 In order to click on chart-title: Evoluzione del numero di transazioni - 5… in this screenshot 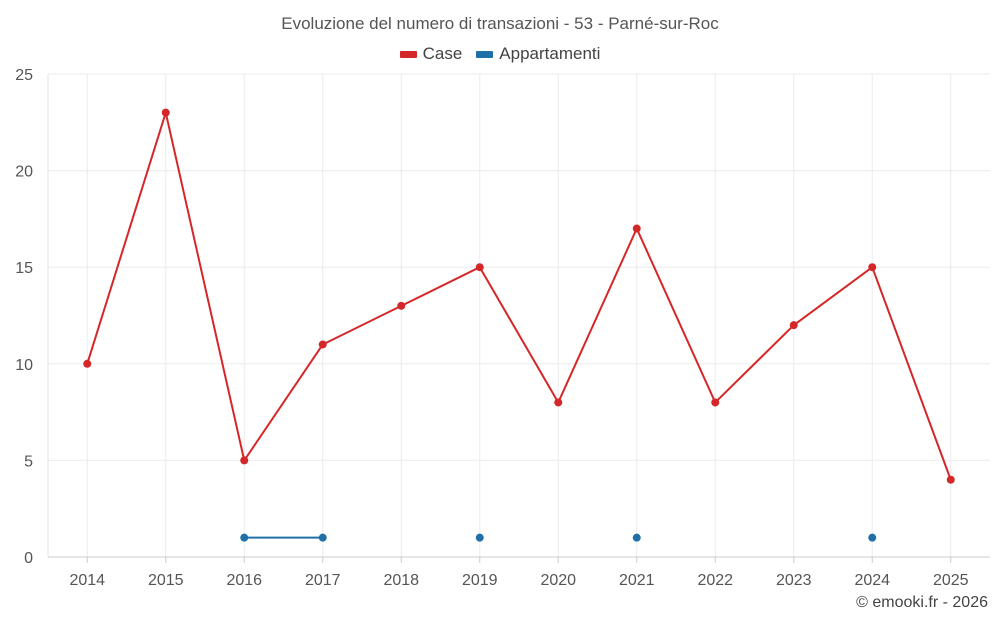, I will do `click(500, 23)`.